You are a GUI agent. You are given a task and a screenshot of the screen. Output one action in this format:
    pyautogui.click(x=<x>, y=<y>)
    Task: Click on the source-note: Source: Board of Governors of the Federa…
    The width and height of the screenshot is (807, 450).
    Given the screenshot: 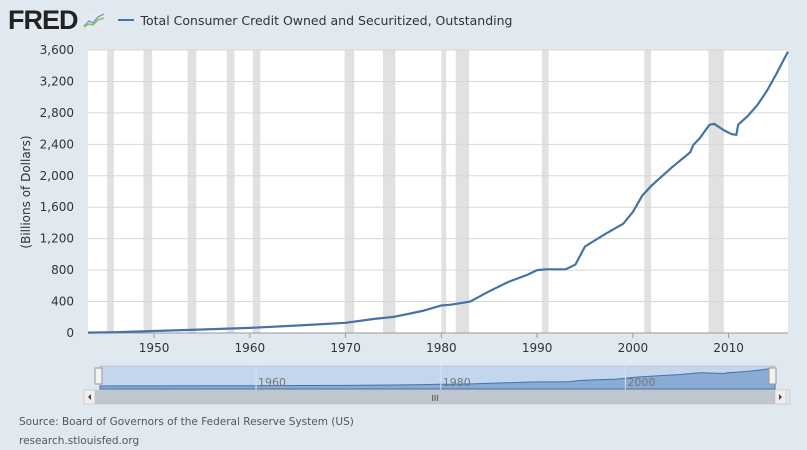 What is the action you would take?
    pyautogui.click(x=186, y=422)
    